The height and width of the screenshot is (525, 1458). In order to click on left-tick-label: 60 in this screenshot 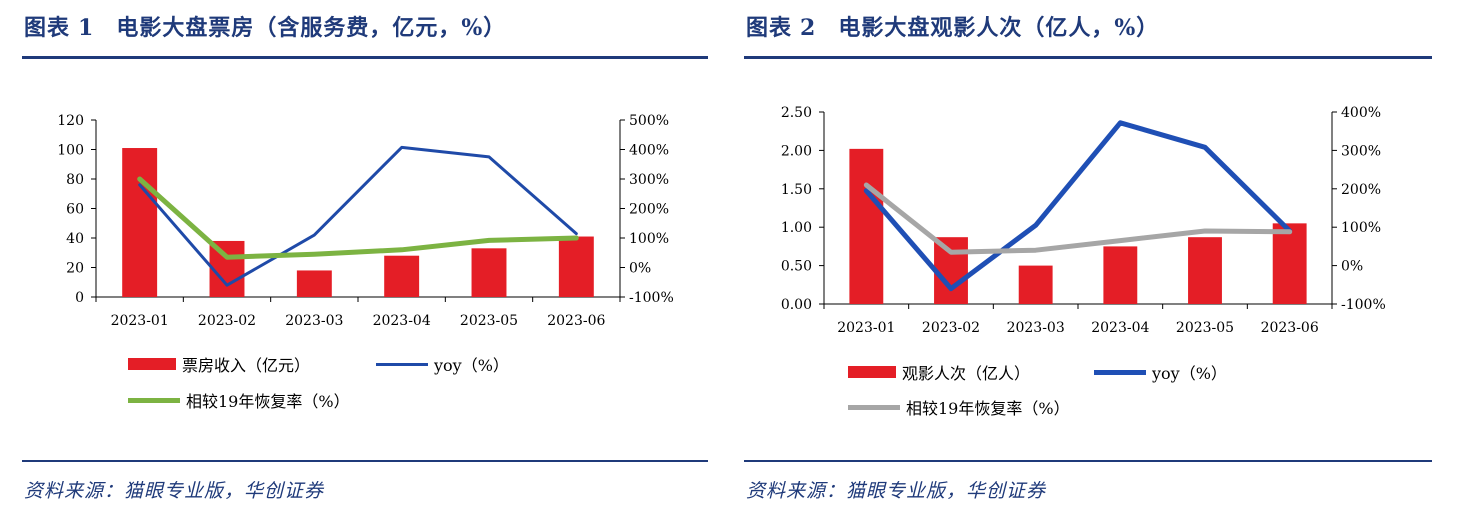, I will do `click(75, 210)`.